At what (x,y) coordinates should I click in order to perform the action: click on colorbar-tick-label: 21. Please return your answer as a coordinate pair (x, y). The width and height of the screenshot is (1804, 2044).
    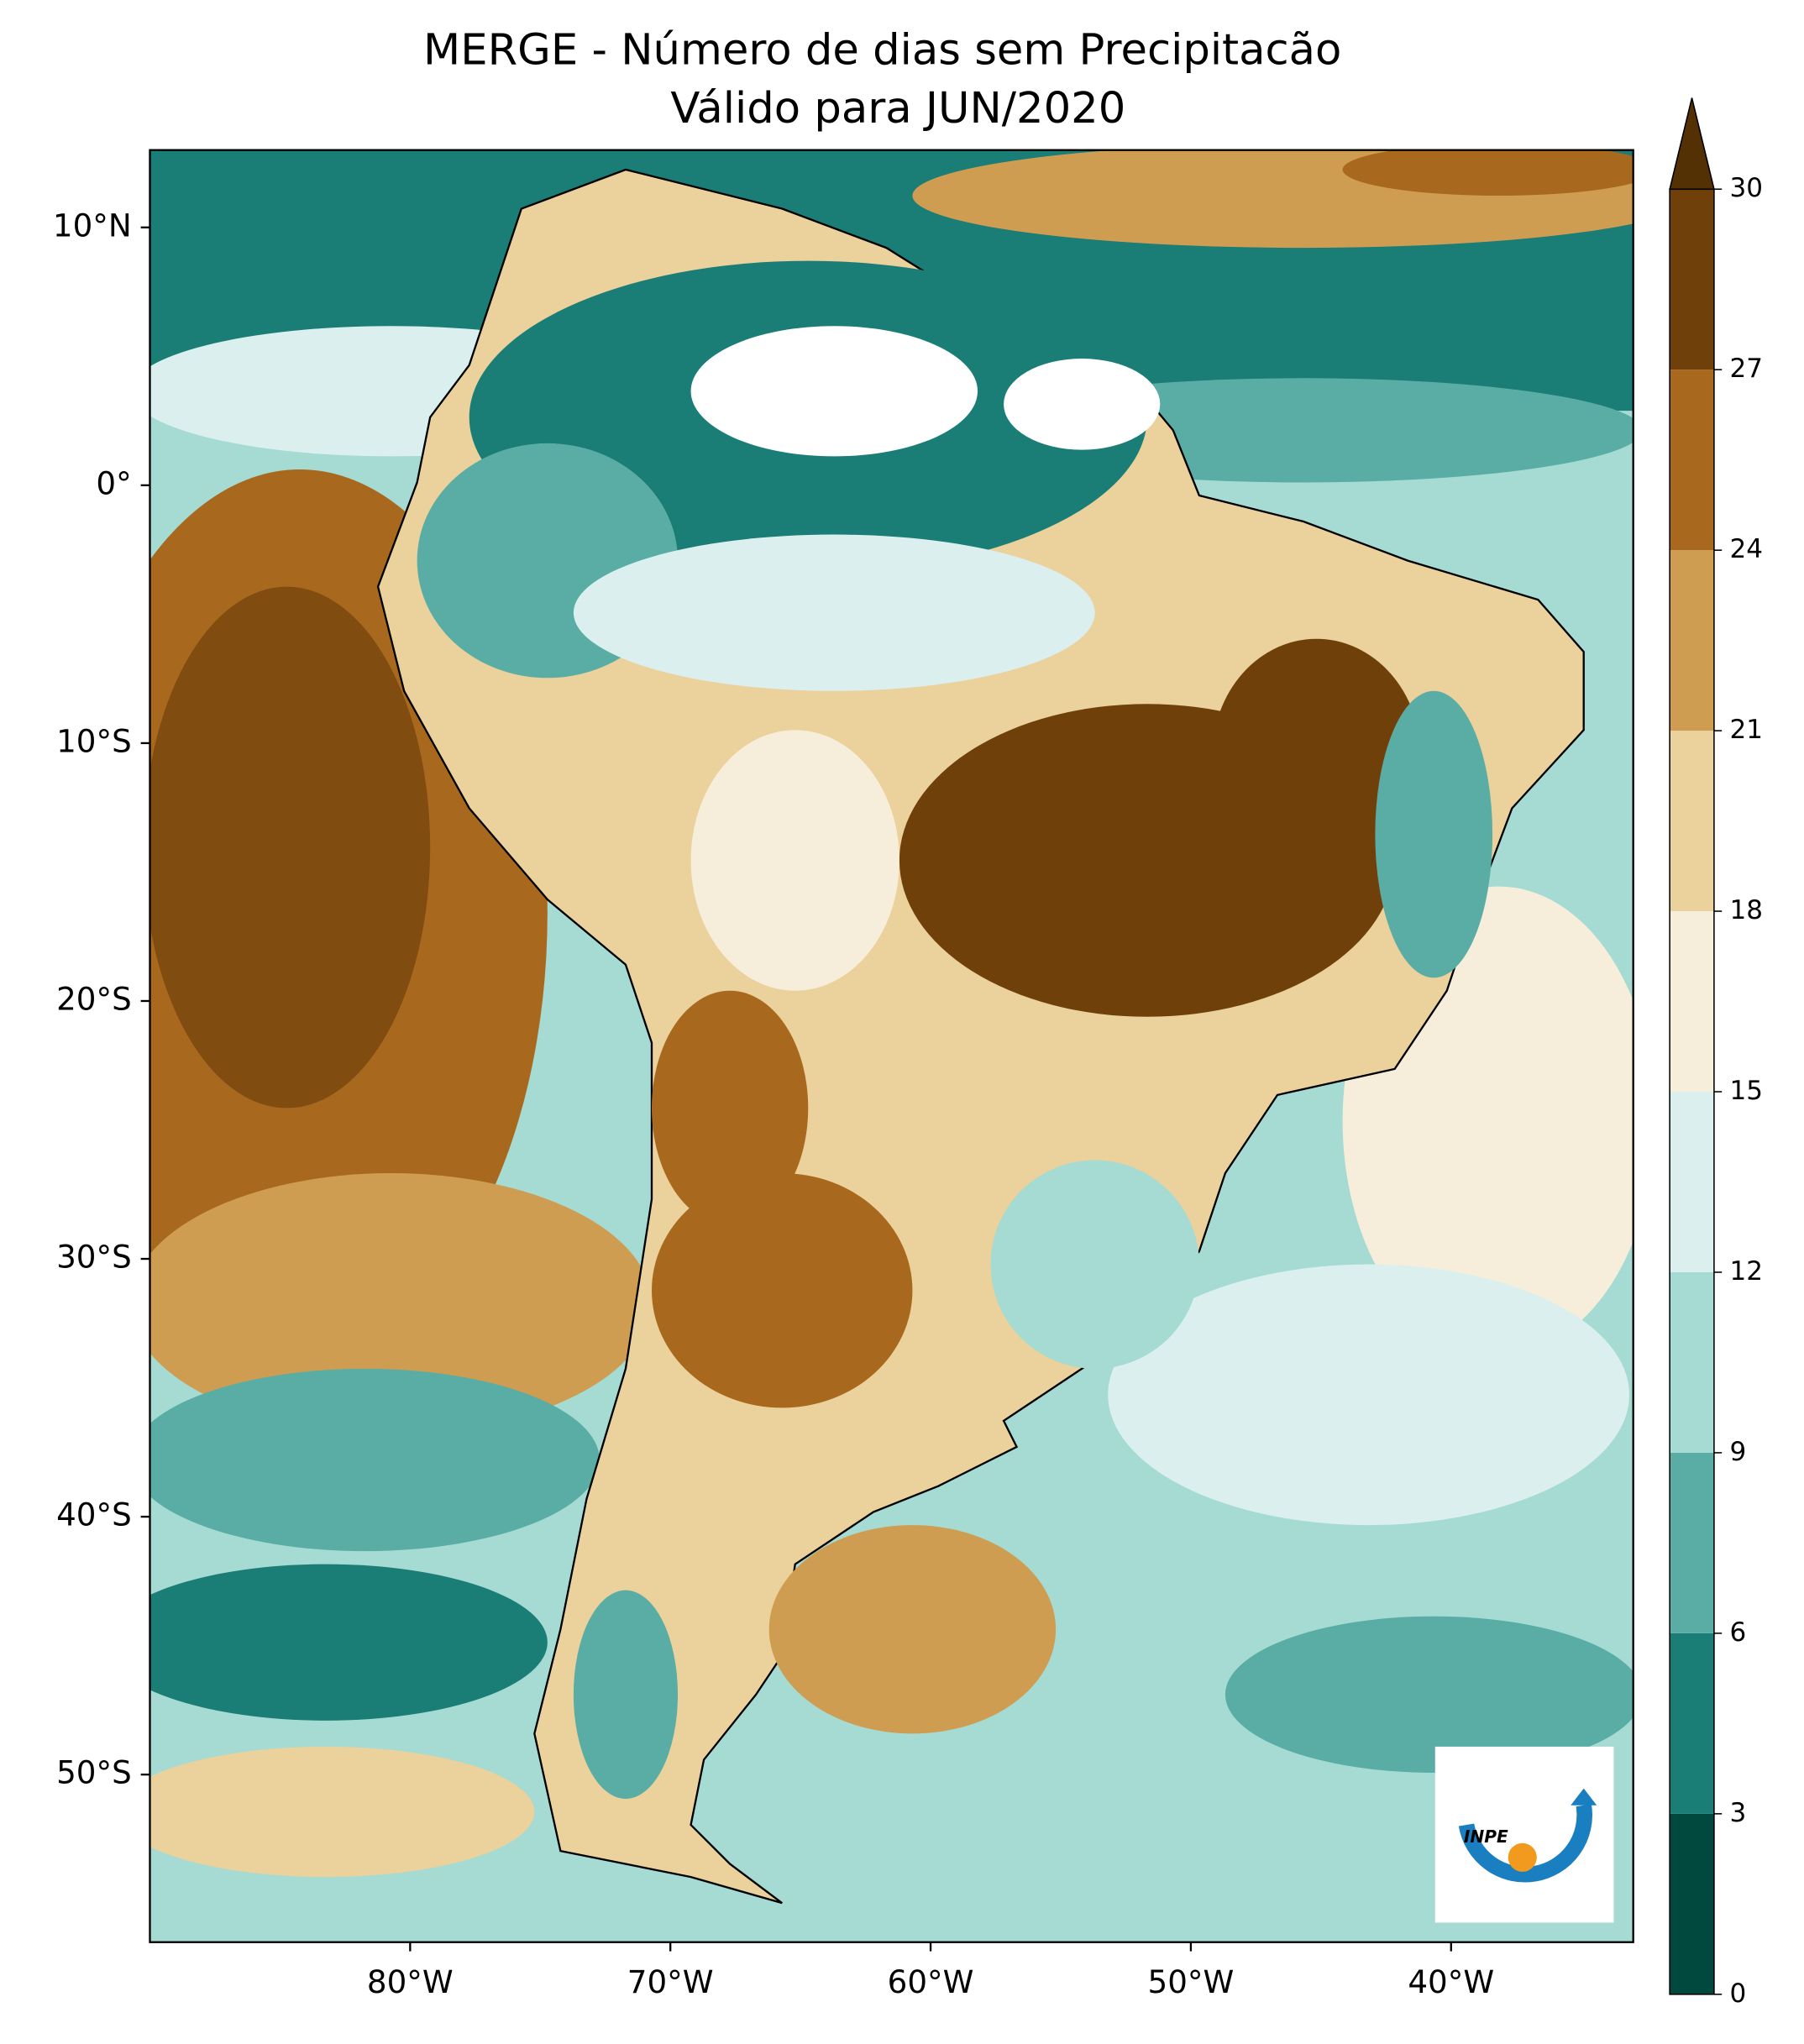
    Looking at the image, I should click on (1747, 730).